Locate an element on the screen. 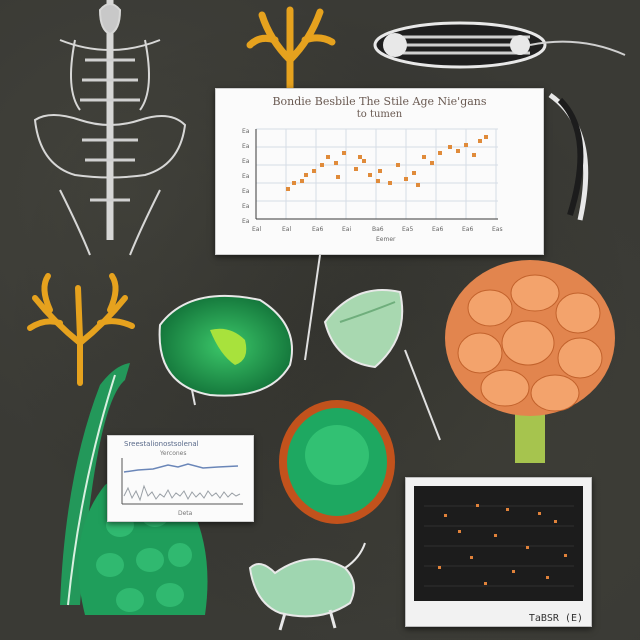 The image size is (640, 640). left-chart-subtitle: Yercones is located at coordinates (173, 453).